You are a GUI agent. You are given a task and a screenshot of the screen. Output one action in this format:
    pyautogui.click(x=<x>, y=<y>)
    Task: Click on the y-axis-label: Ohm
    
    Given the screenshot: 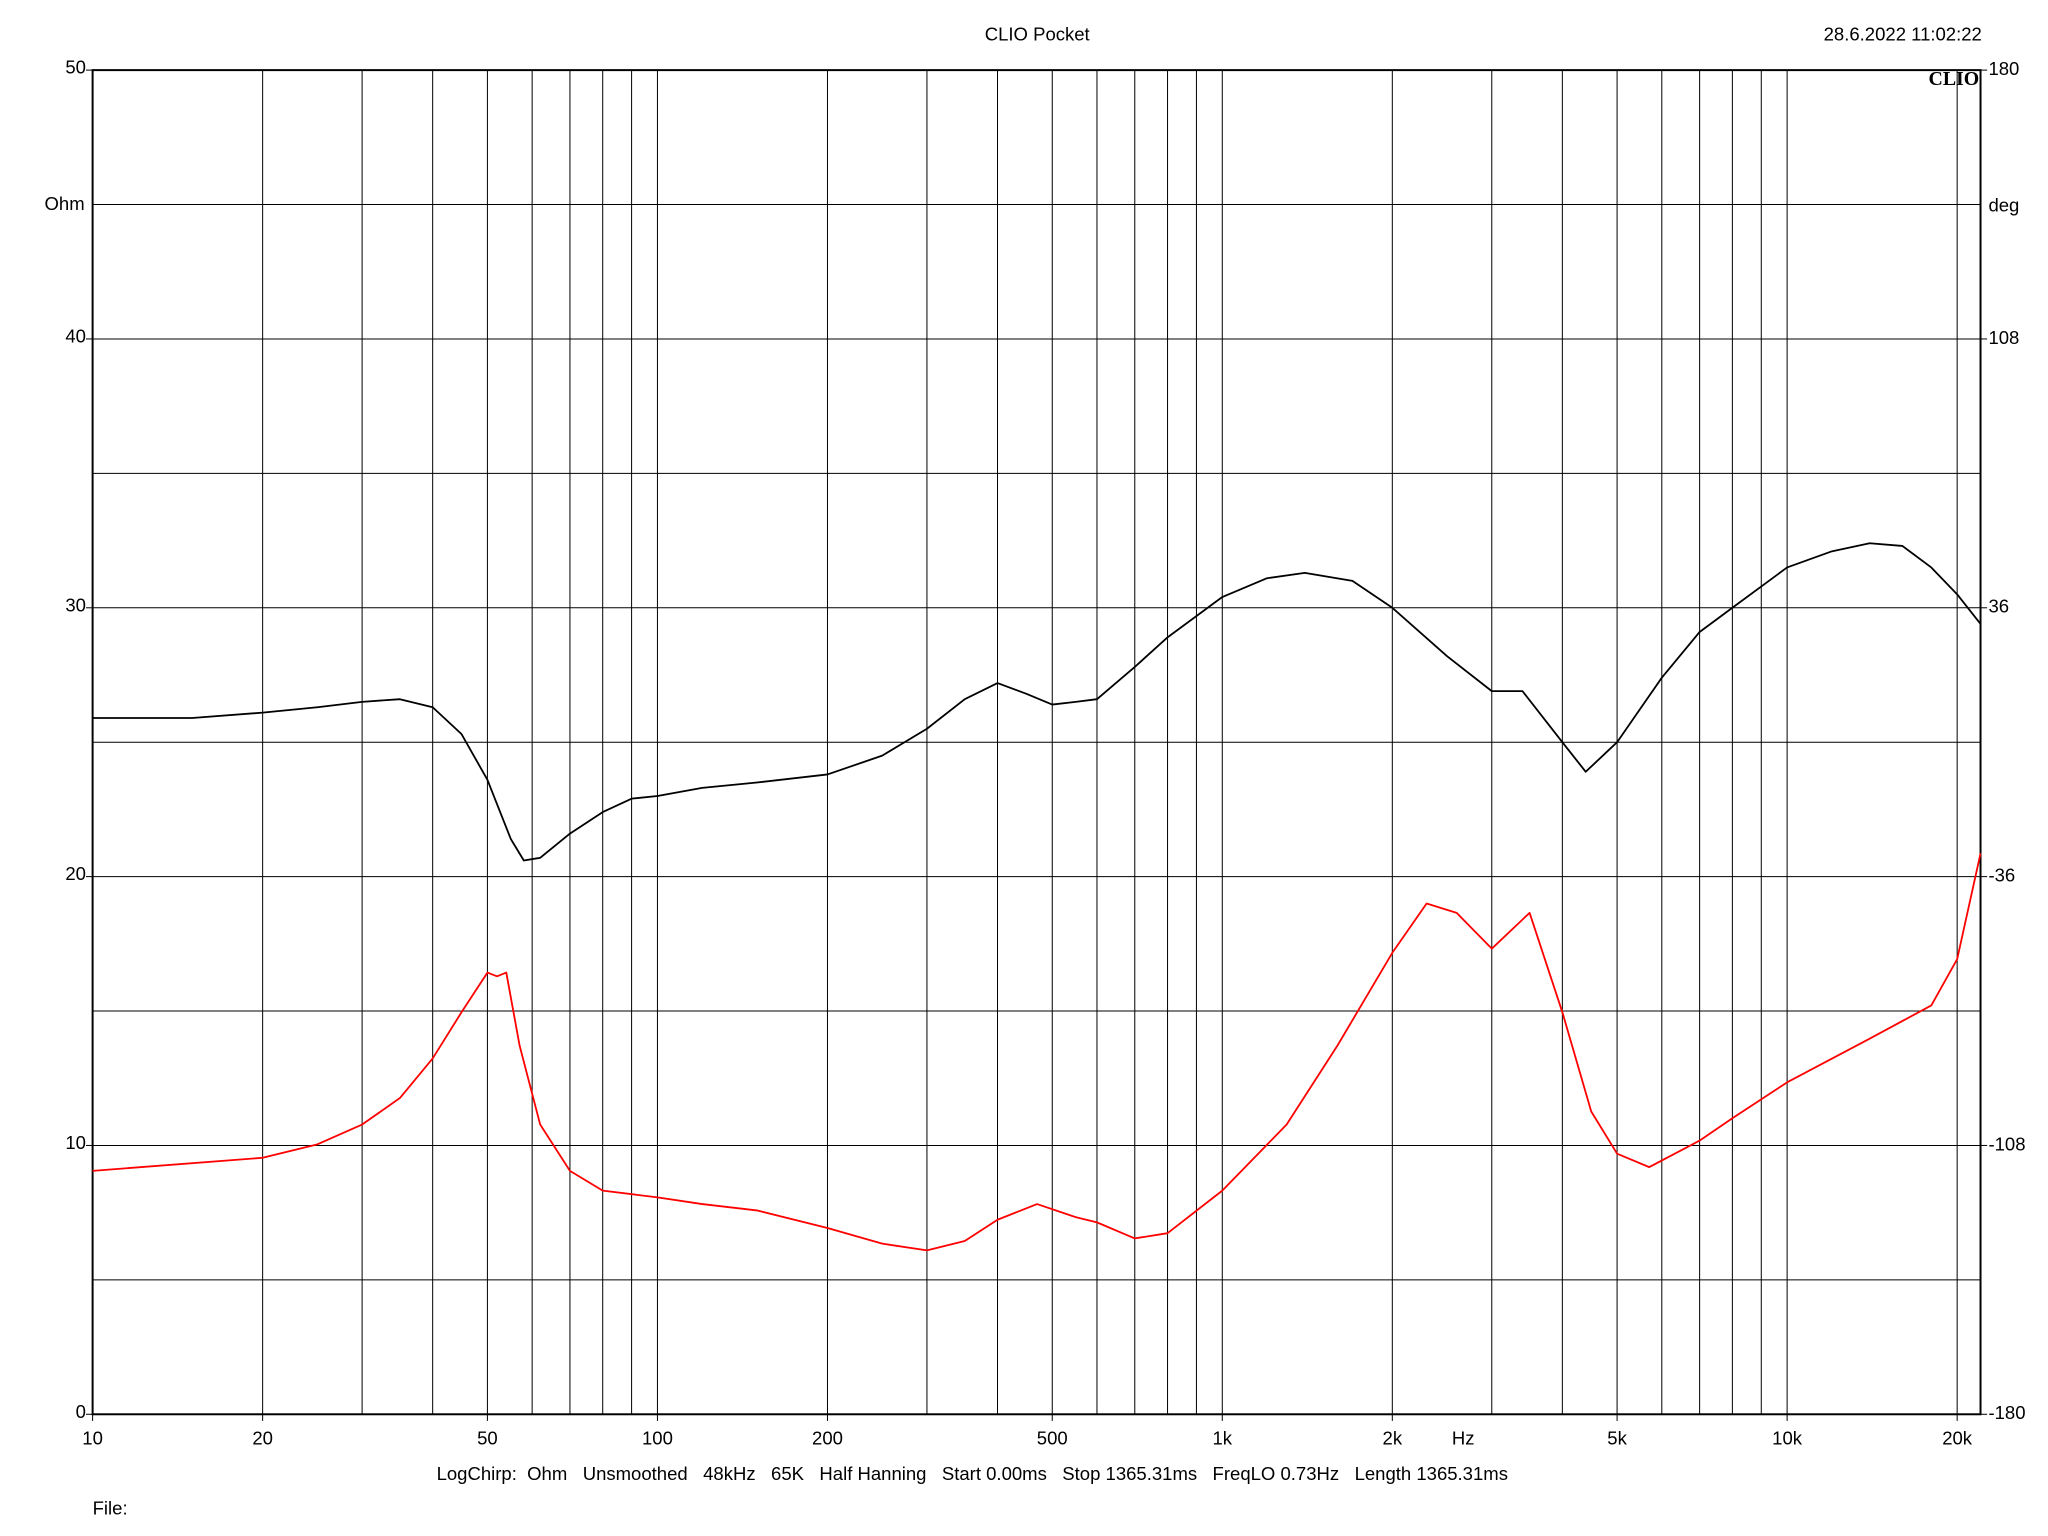 What is the action you would take?
    pyautogui.click(x=65, y=203)
    